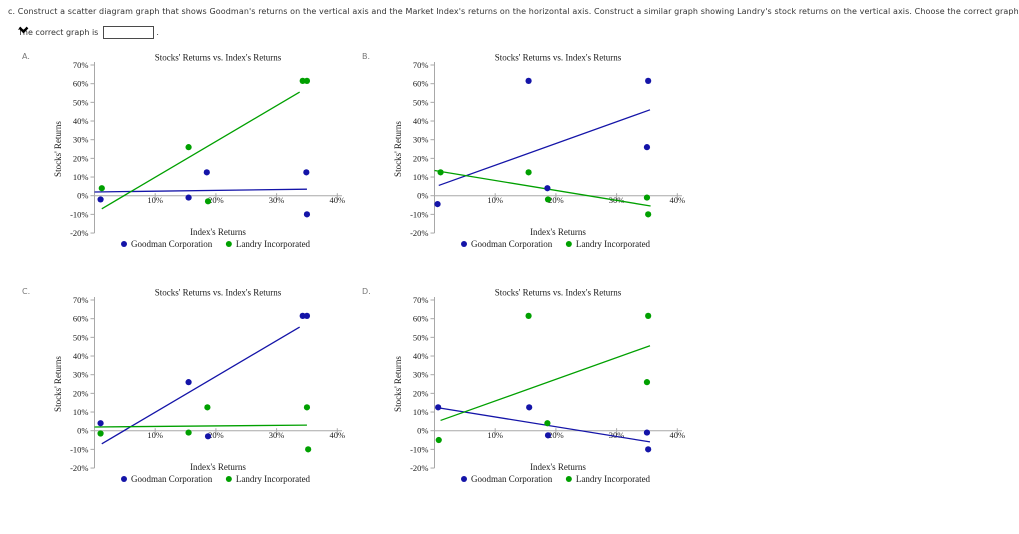 This screenshot has width=1019, height=534. Describe the element at coordinates (157, 32) in the screenshot. I see `answer-suffix: .` at that location.